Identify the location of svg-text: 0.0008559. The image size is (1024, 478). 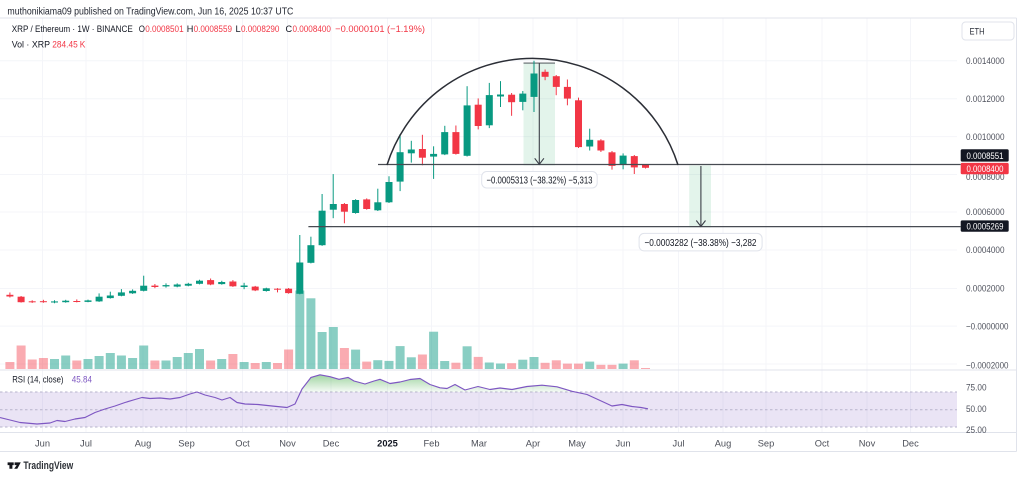
(213, 29).